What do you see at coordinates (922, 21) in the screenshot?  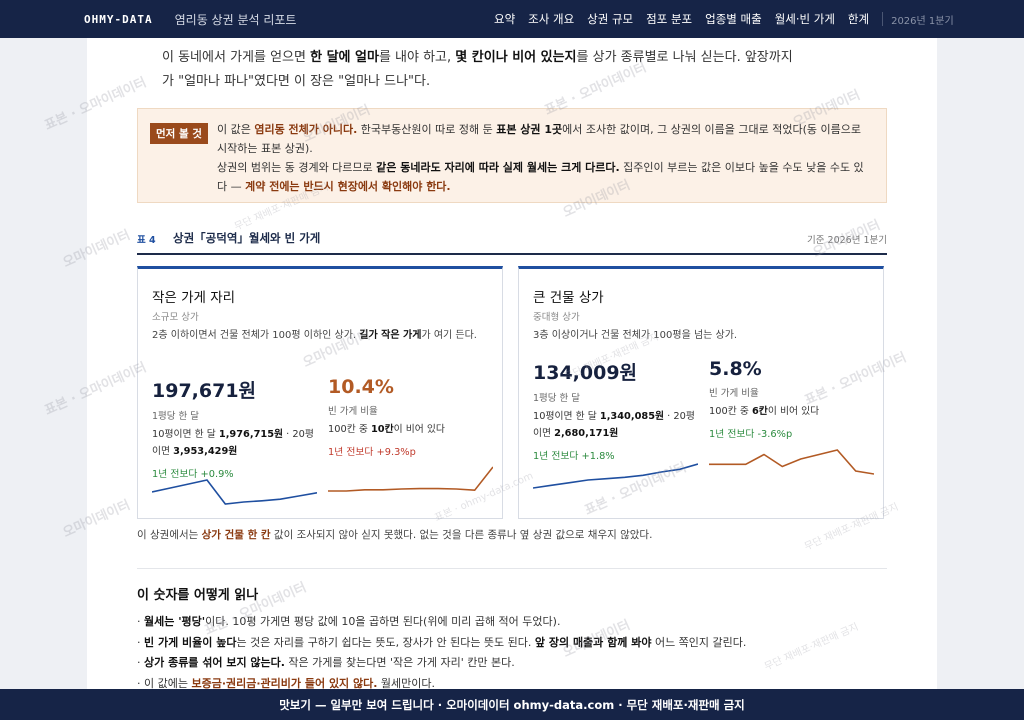 I see `nav-period: 2026년 1분기` at bounding box center [922, 21].